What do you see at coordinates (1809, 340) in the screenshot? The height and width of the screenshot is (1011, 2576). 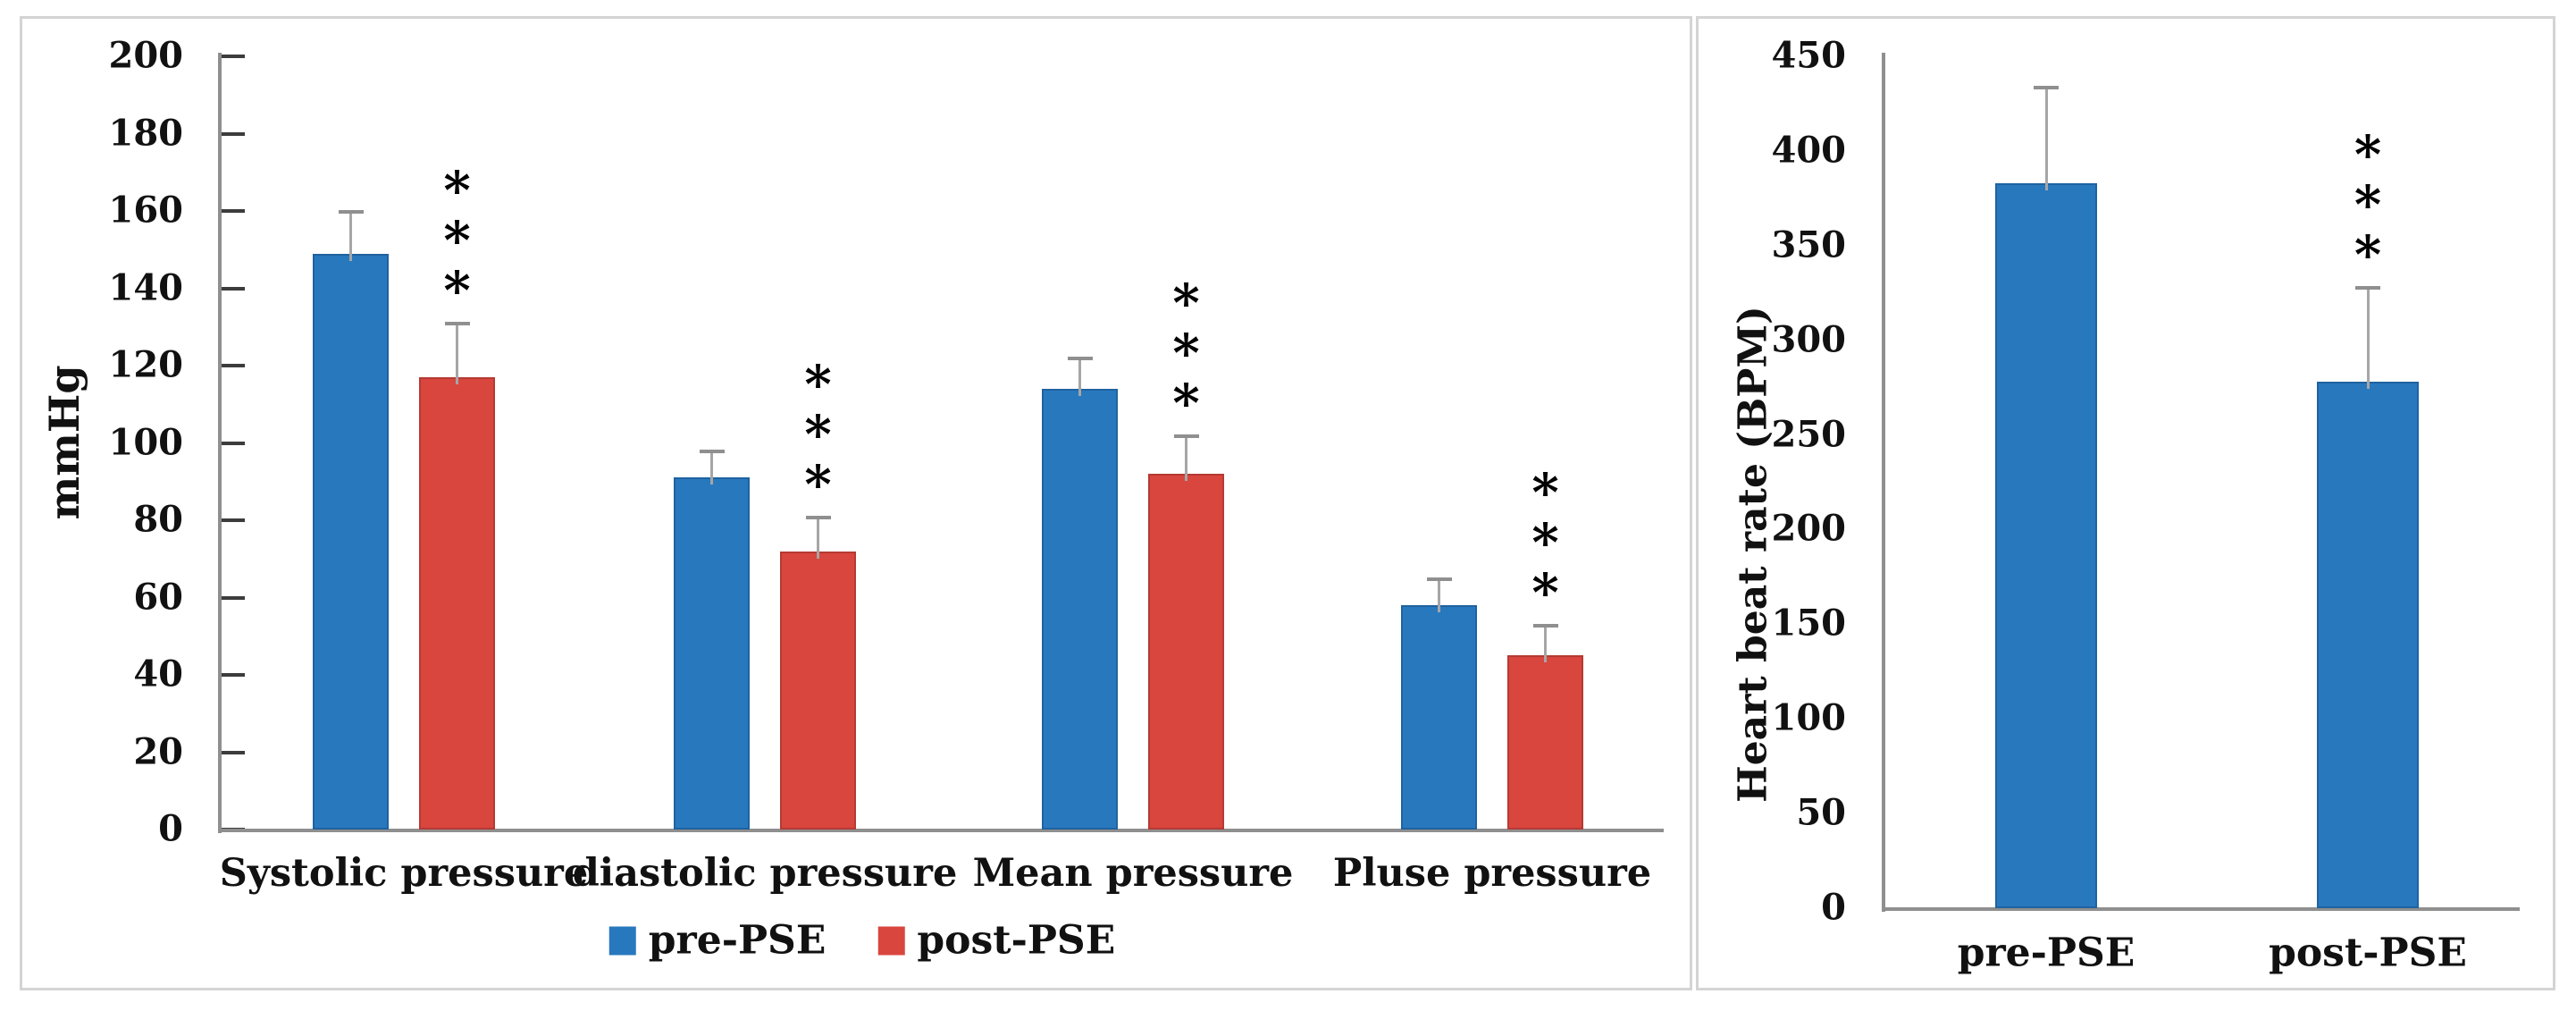 I see `y-tick-label: 300` at bounding box center [1809, 340].